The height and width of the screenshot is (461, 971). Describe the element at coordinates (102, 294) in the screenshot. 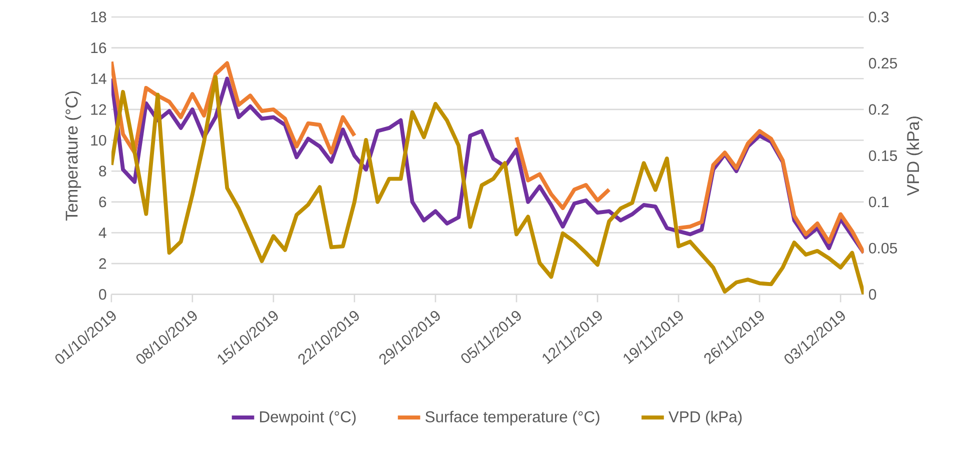

I see `y-tick-label: 0` at that location.